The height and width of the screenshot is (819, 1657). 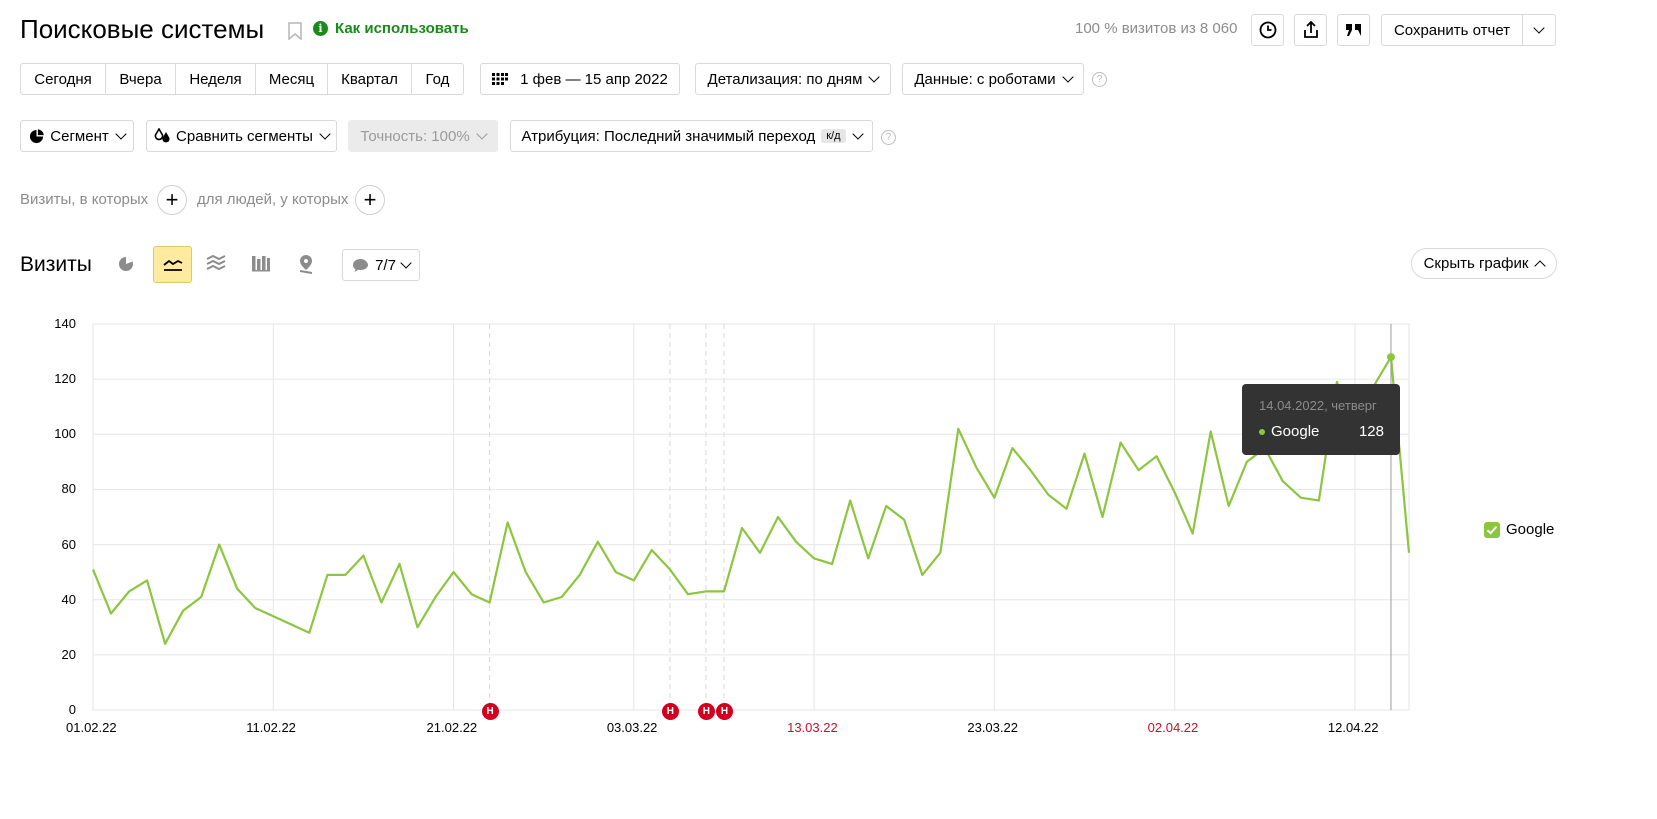 I want to click on bar-chart-button, so click(x=262, y=265).